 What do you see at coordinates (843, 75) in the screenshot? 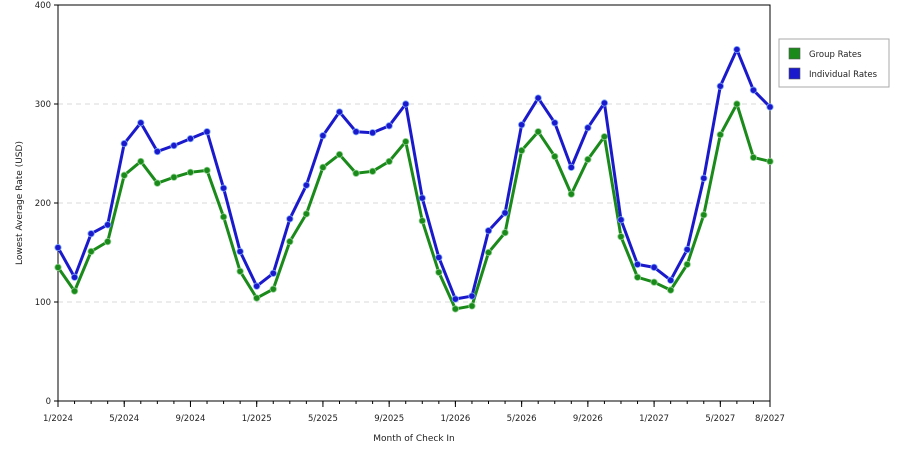
I see `legend-label: Individual Rates` at bounding box center [843, 75].